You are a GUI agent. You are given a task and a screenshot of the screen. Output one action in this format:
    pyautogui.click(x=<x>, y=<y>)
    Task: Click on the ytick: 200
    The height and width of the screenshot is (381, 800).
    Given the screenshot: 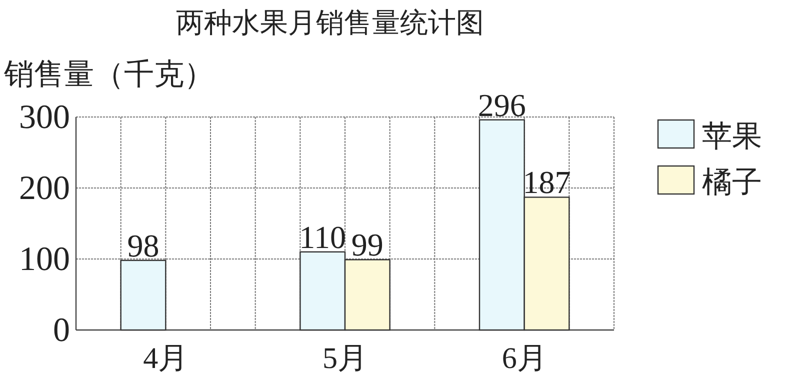 What is the action you would take?
    pyautogui.click(x=44, y=188)
    